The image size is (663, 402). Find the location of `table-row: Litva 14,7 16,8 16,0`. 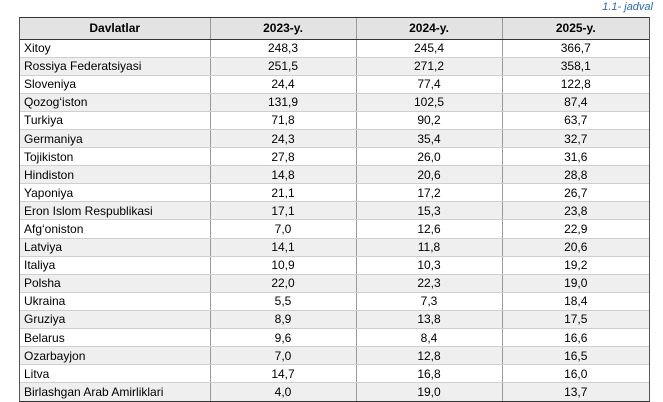

table-row: Litva 14,7 16,8 16,0 is located at coordinates (334, 374).